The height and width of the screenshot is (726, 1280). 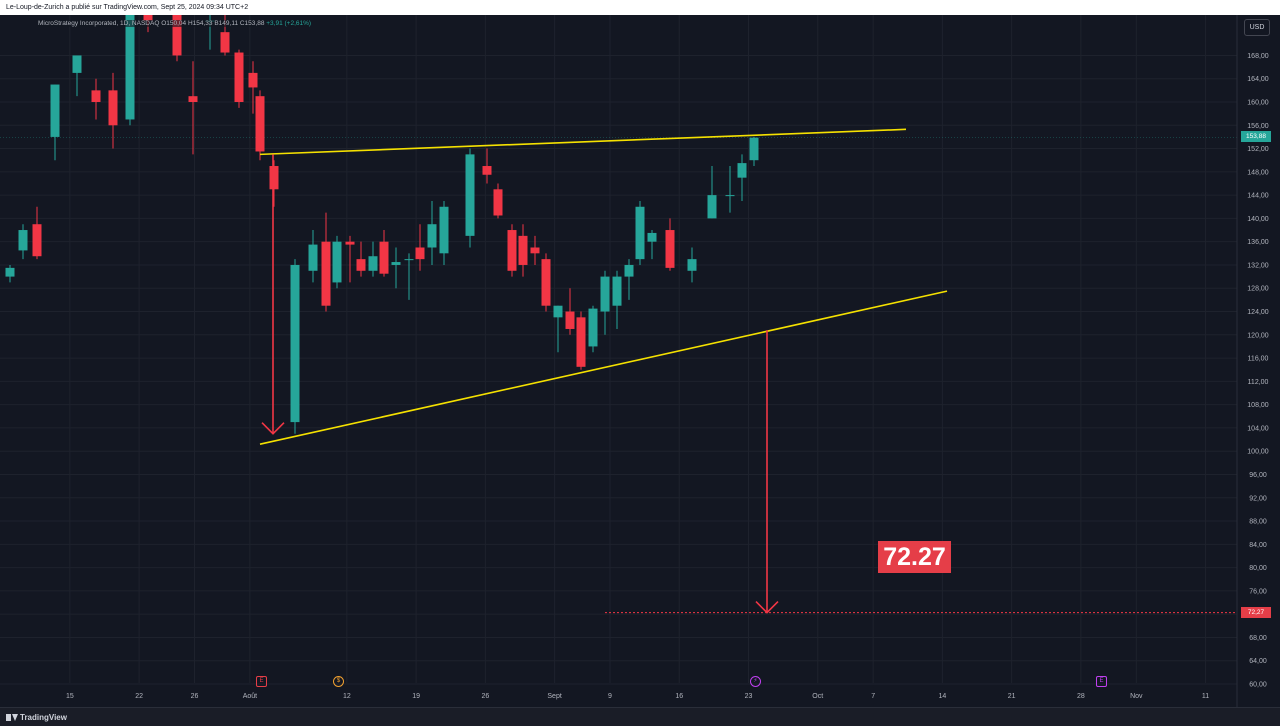 What do you see at coordinates (139, 696) in the screenshot?
I see `time-tick-label: 22` at bounding box center [139, 696].